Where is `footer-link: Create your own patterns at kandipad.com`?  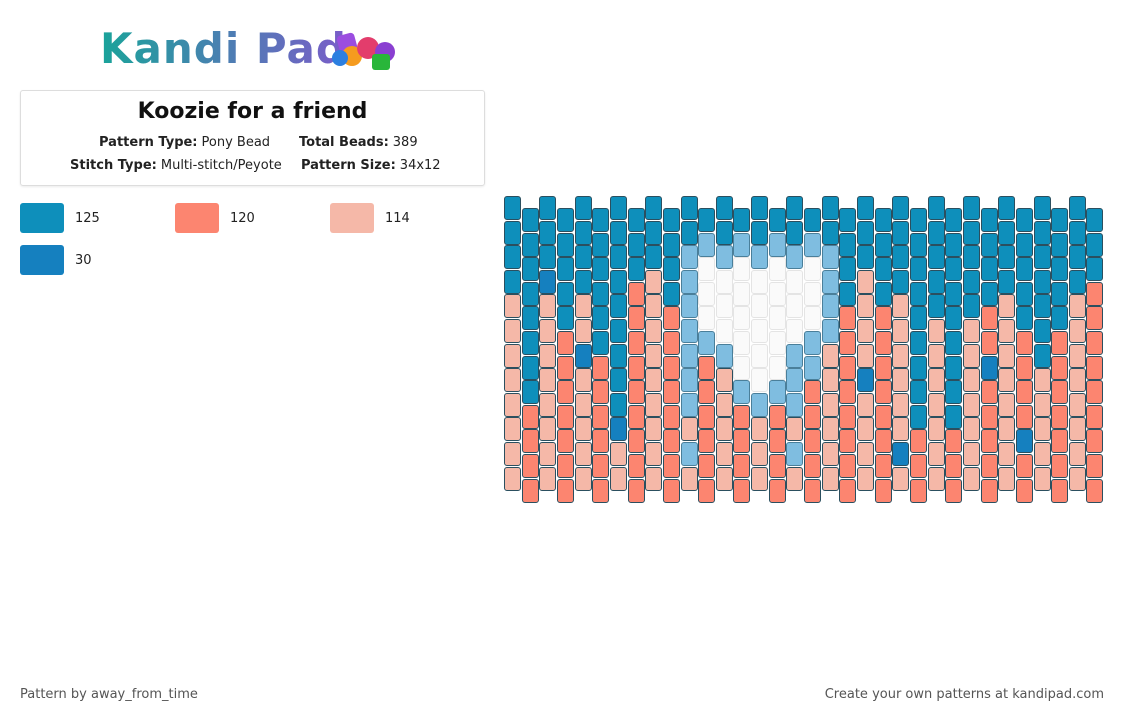
footer-link: Create your own patterns at kandipad.com is located at coordinates (964, 694).